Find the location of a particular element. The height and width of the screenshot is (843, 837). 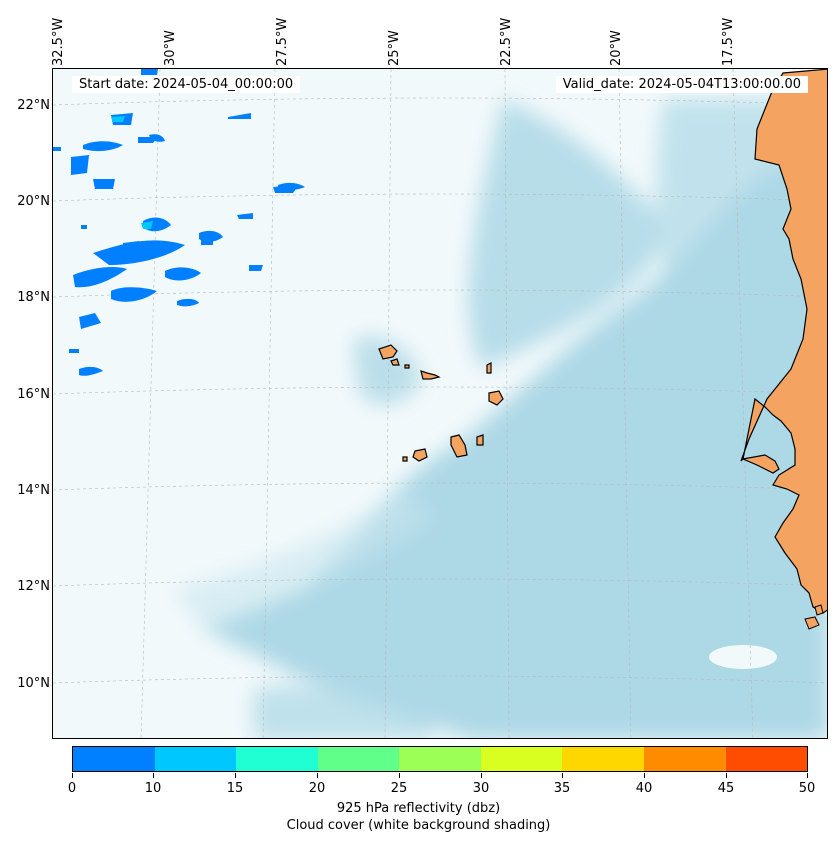

island-sal is located at coordinates (489, 368).